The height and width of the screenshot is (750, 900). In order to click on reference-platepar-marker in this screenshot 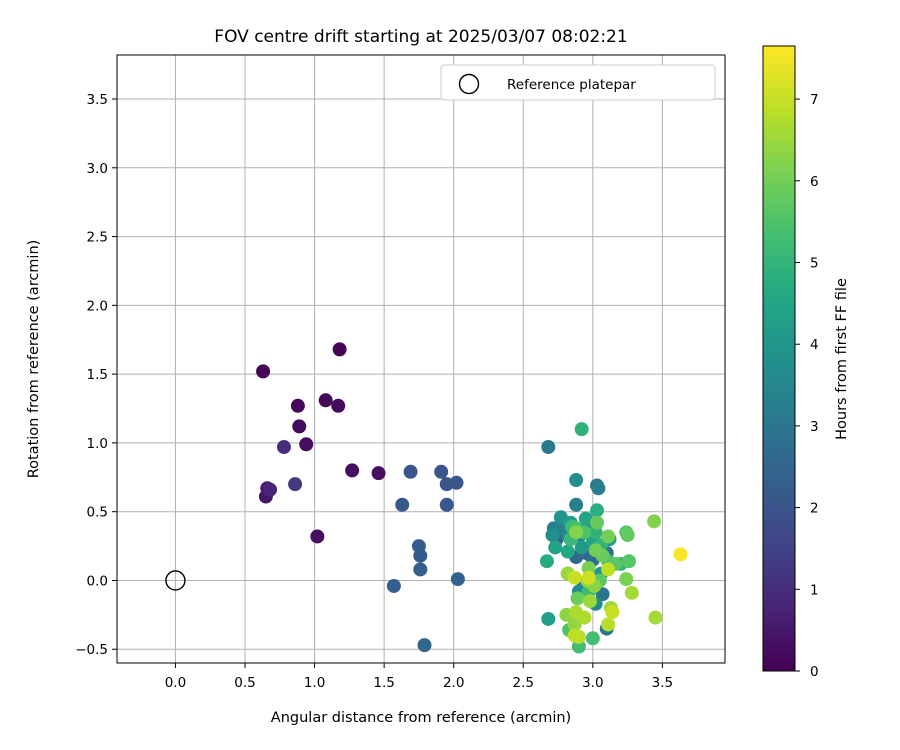, I will do `click(175, 580)`.